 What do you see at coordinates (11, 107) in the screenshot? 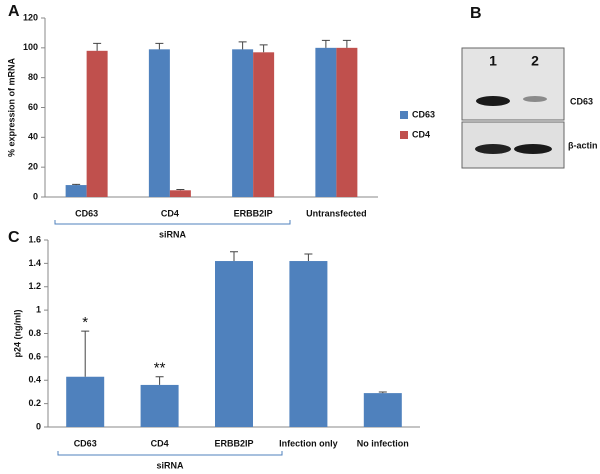
I see `y-axis-label: % expression of mRNA` at bounding box center [11, 107].